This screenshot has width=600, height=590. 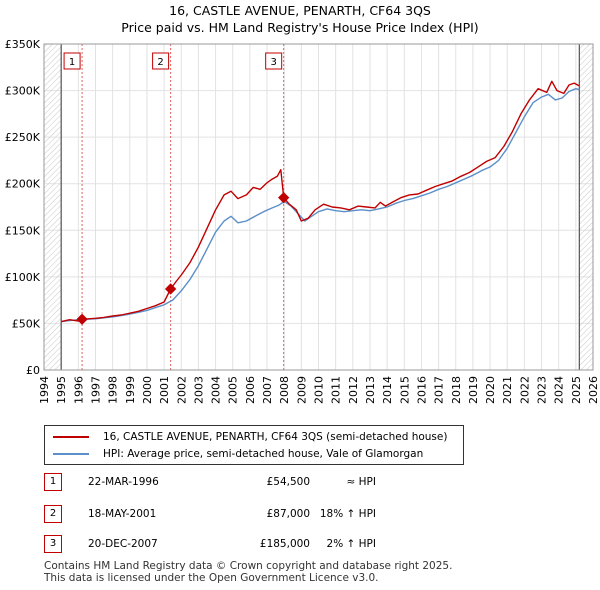 I want to click on sale-price: £185,000, so click(x=284, y=544).